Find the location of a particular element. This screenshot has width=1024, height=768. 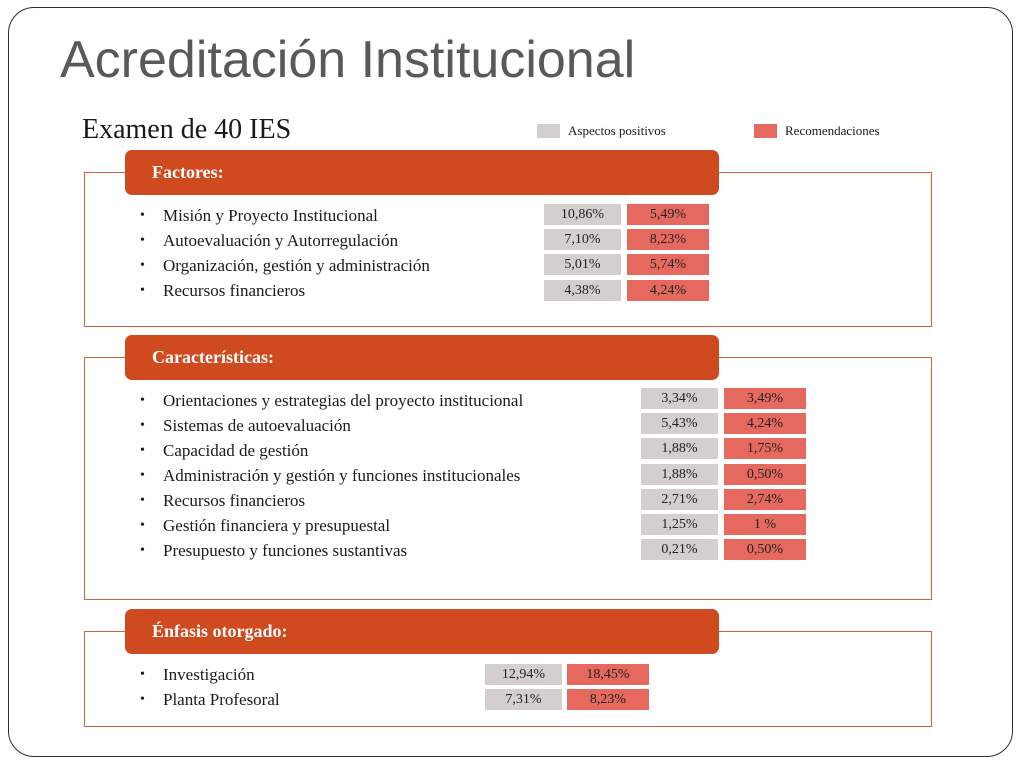

list-item: • Investigación is located at coordinates (197, 675).